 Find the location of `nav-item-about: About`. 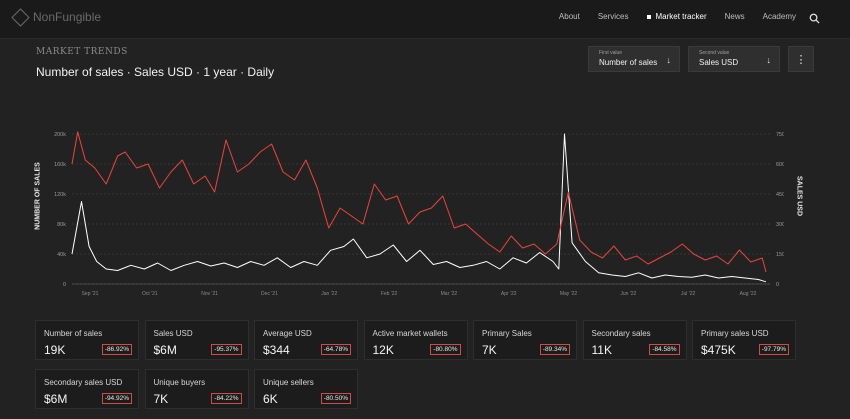

nav-item-about: About is located at coordinates (569, 16).